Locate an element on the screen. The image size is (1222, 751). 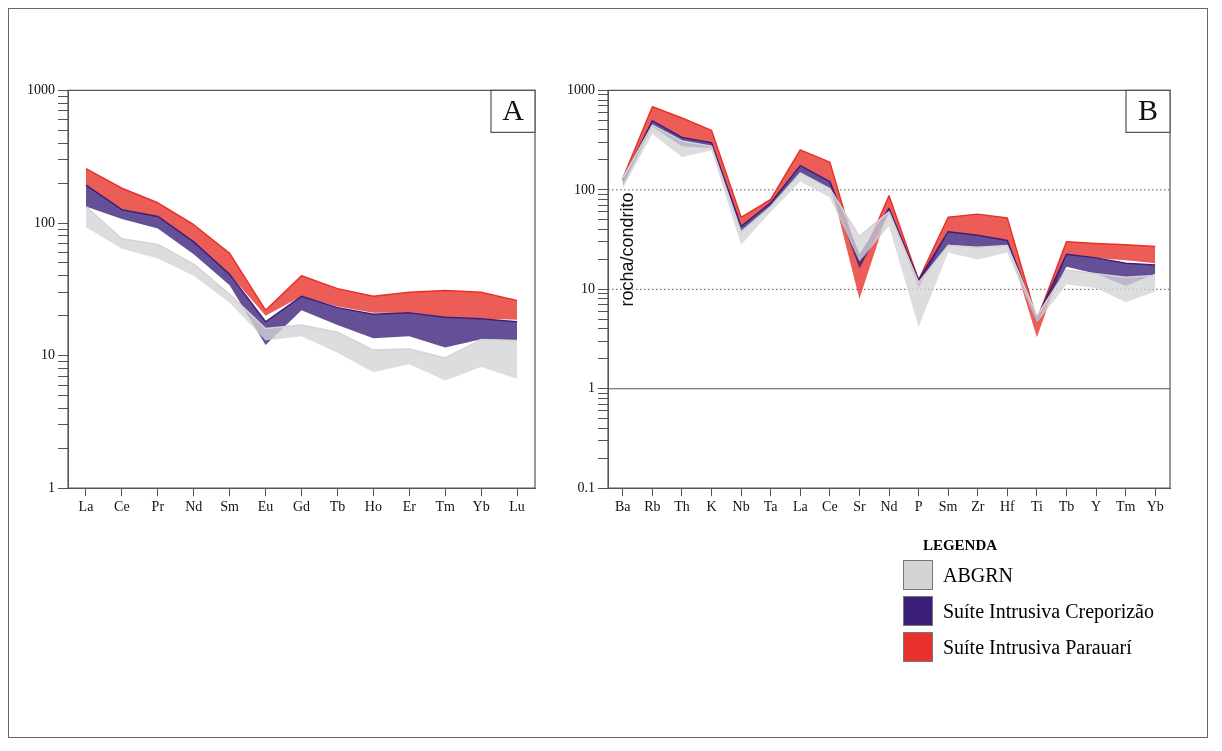
x-tick-label: Gd is located at coordinates (301, 507).